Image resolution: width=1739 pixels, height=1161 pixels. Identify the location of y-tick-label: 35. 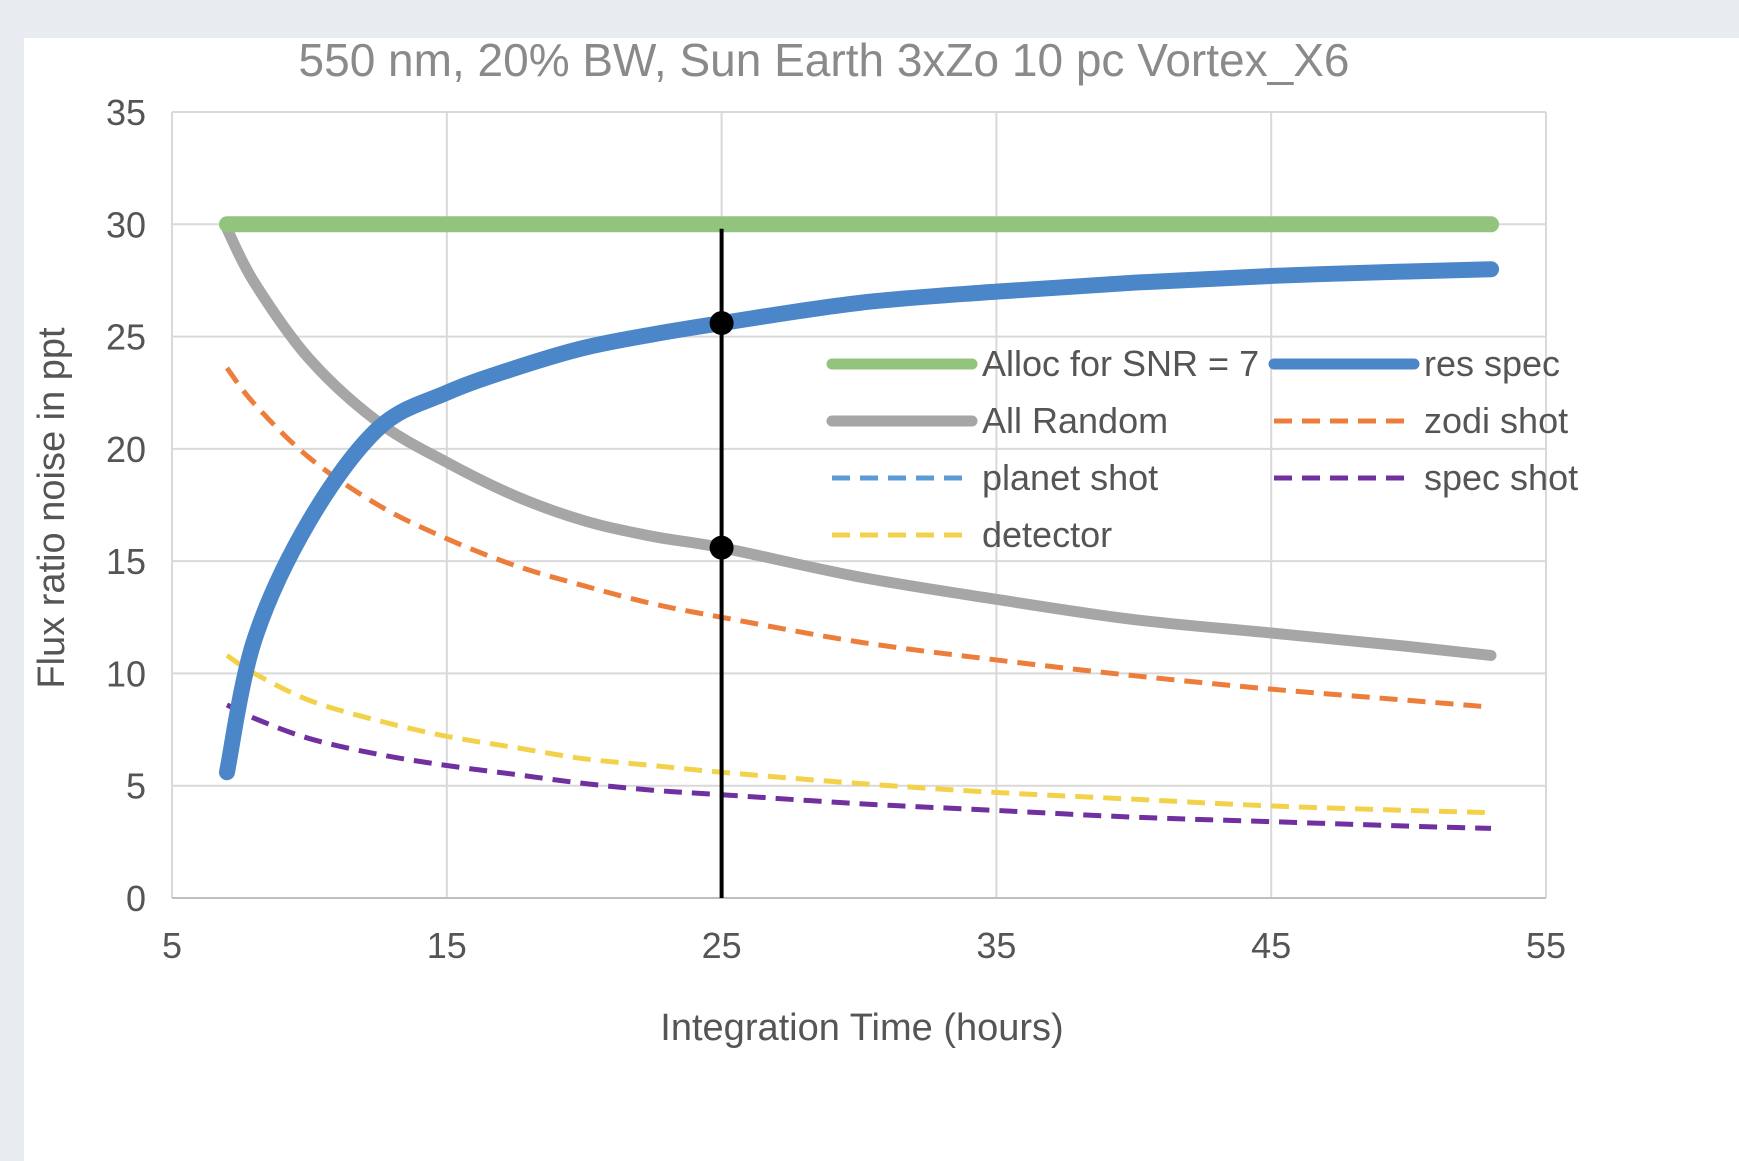
(126, 112).